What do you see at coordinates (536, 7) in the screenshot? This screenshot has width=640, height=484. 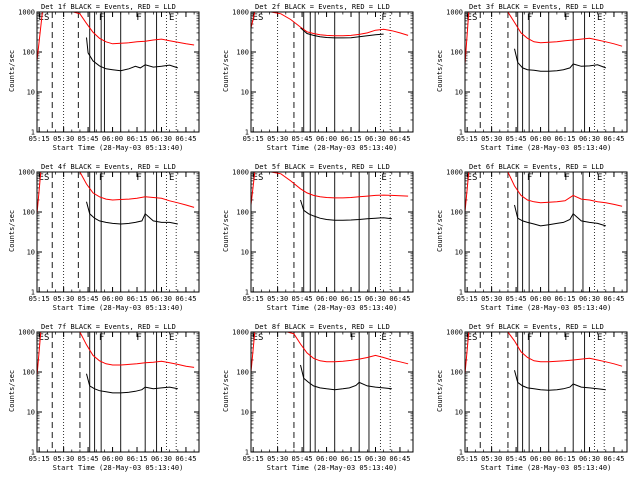 I see `panel-title: Det 3f BLACK = Events, RED = LLD` at bounding box center [536, 7].